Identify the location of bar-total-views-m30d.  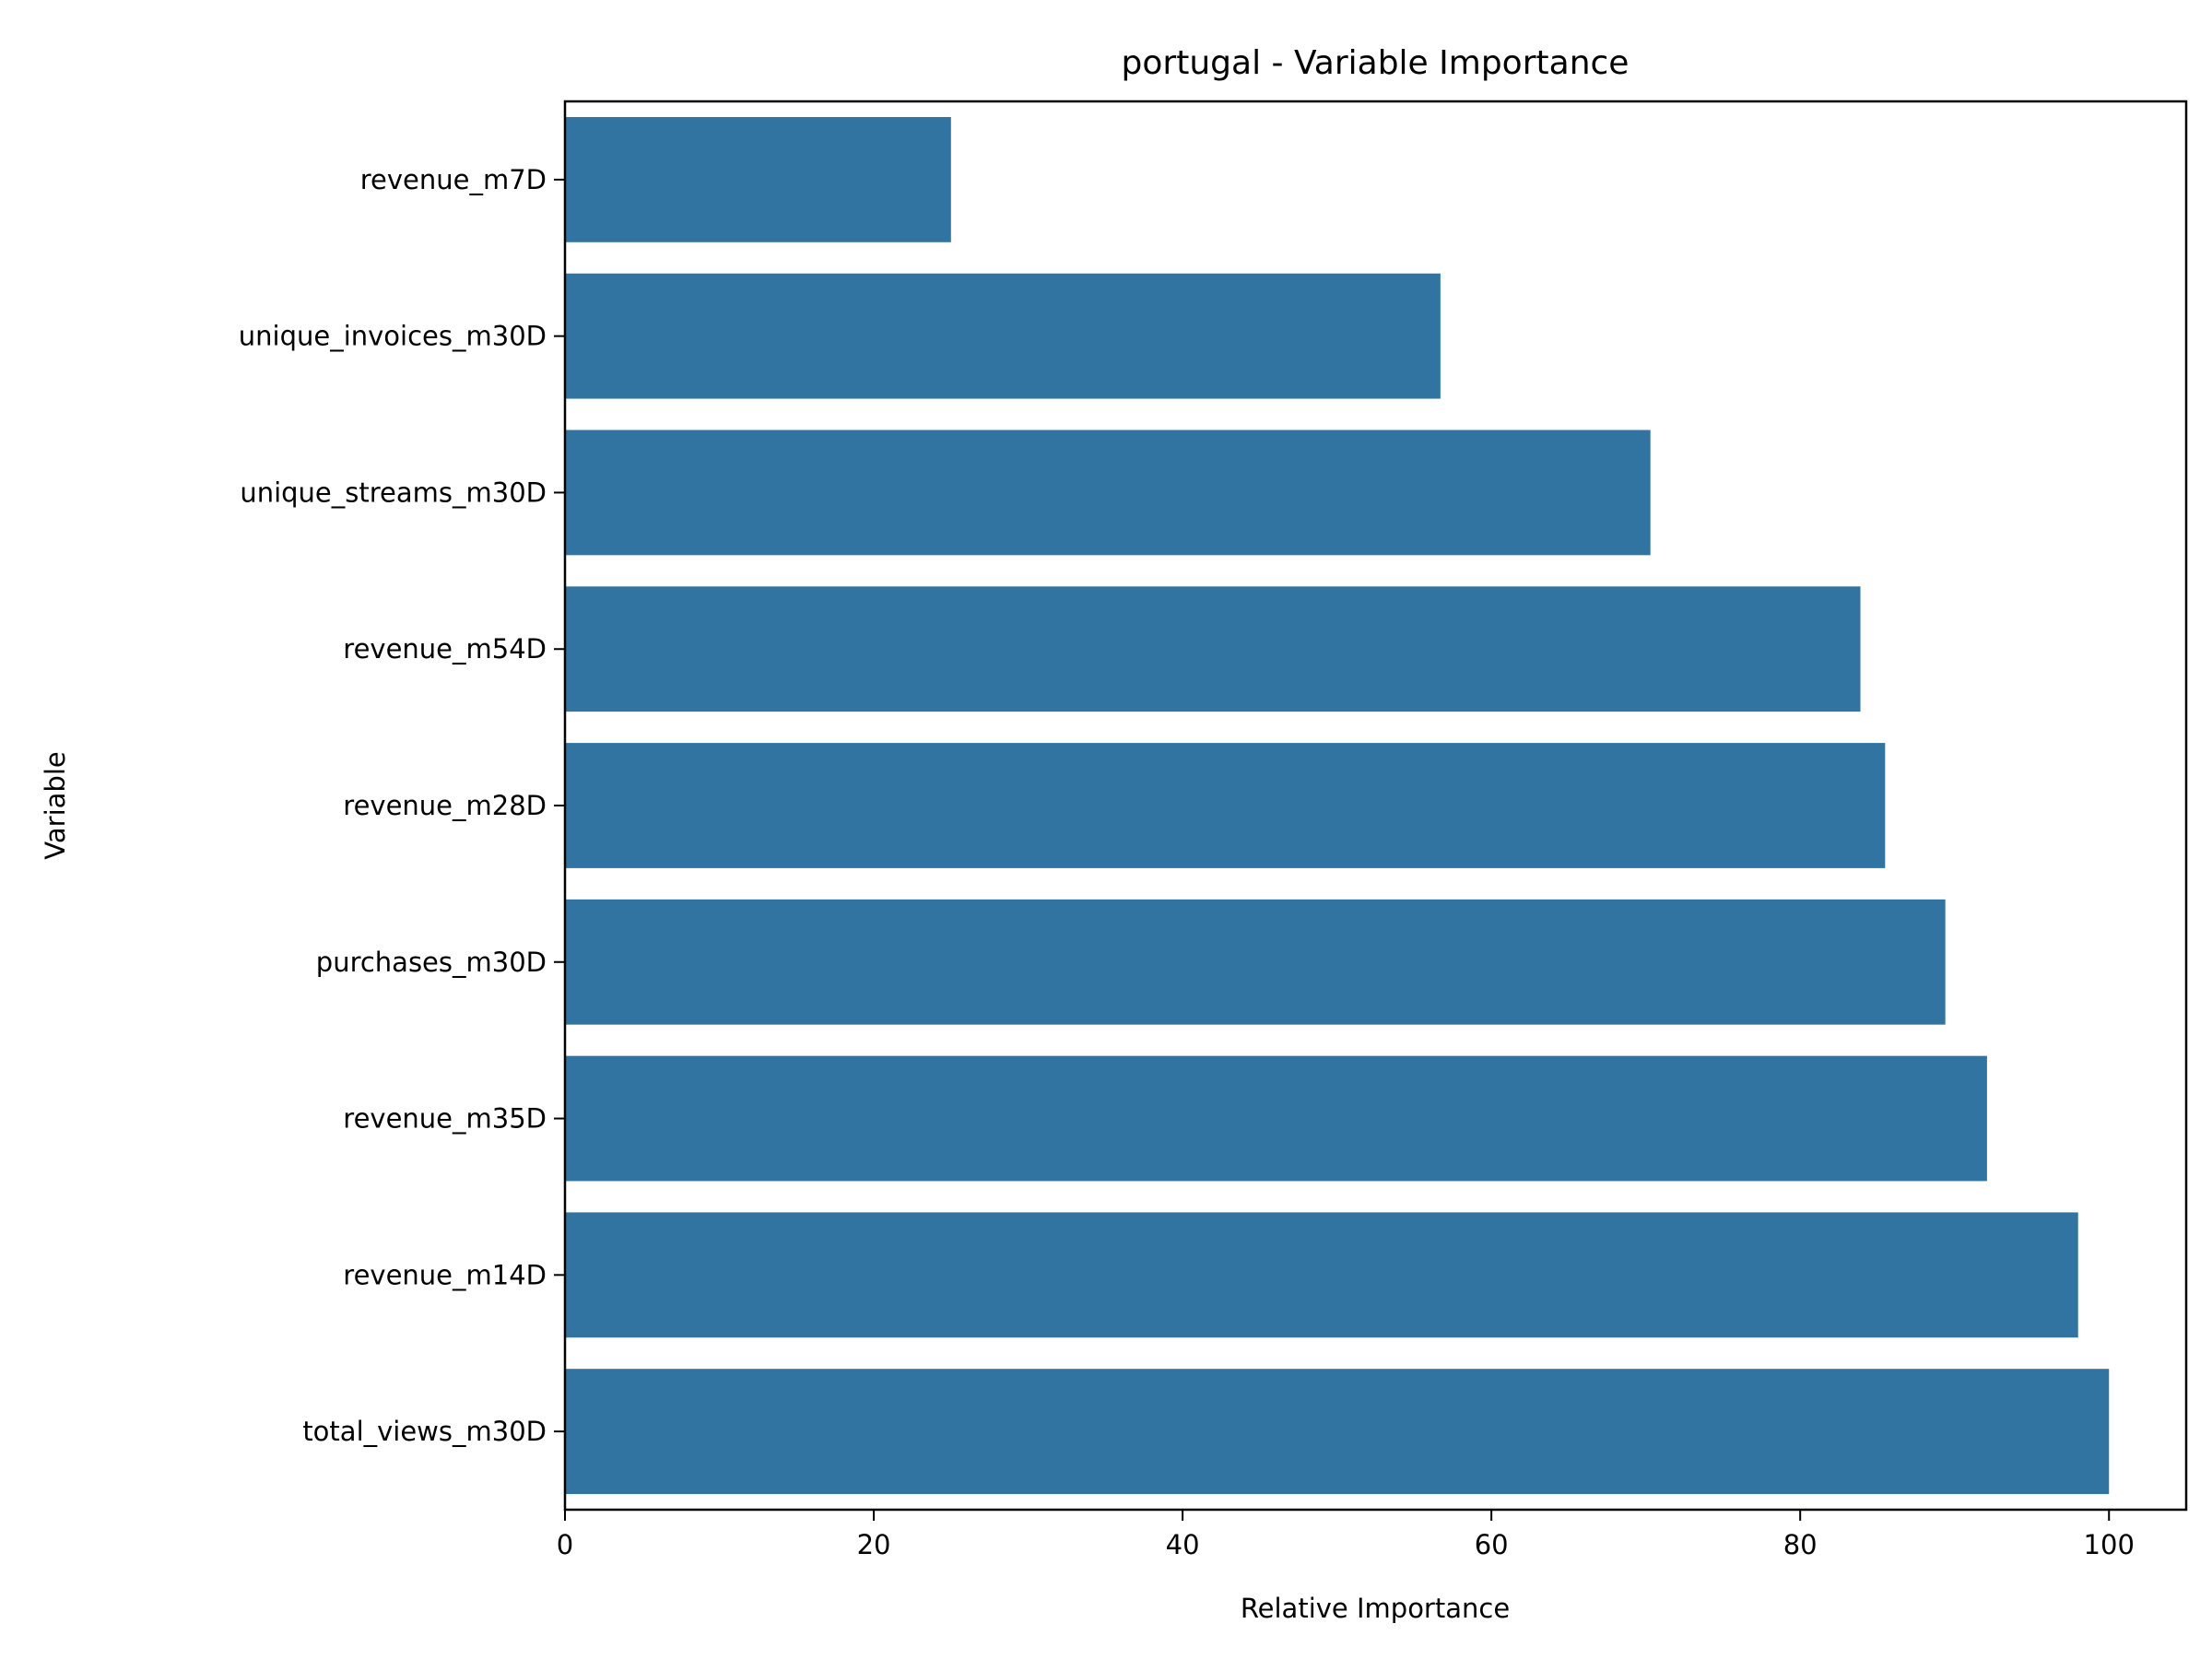
(1337, 1432).